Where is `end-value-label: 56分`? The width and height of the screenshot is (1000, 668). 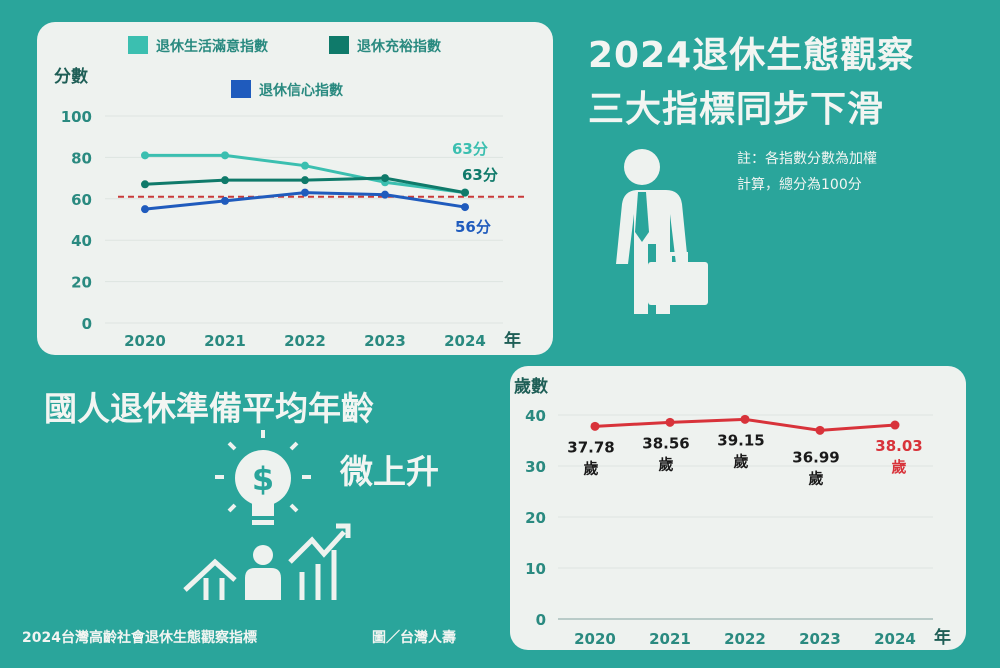 end-value-label: 56分 is located at coordinates (473, 227).